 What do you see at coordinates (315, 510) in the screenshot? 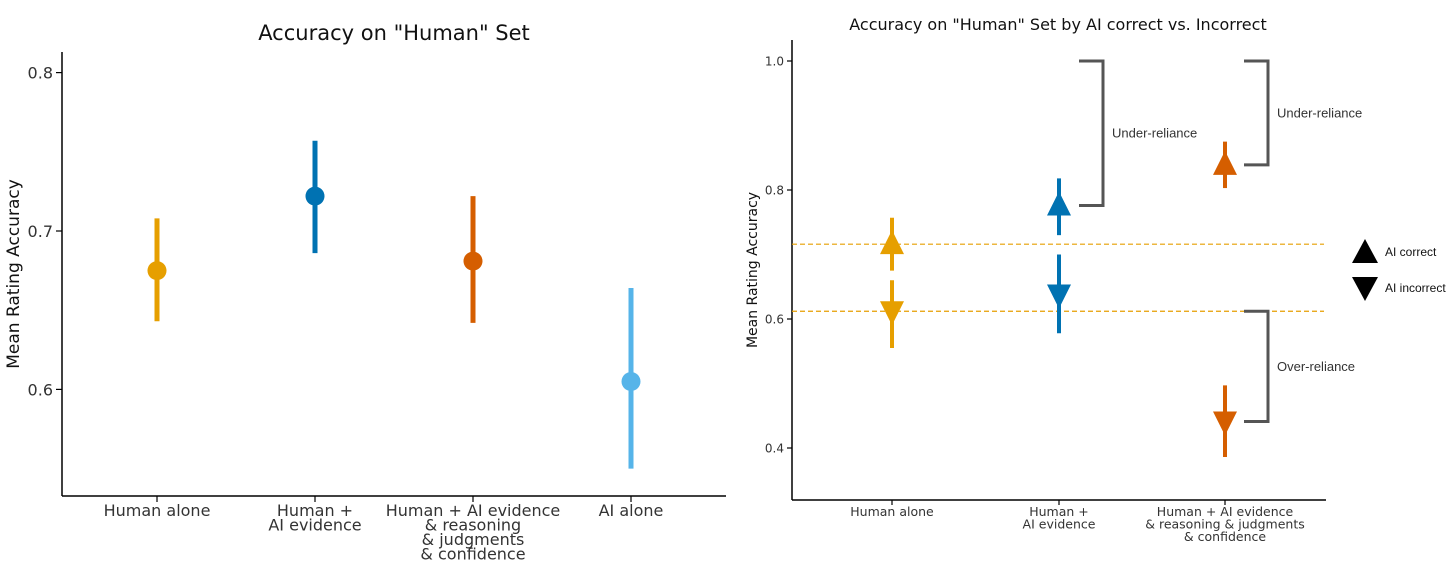
I see `left-x-tick-label: Human +` at bounding box center [315, 510].